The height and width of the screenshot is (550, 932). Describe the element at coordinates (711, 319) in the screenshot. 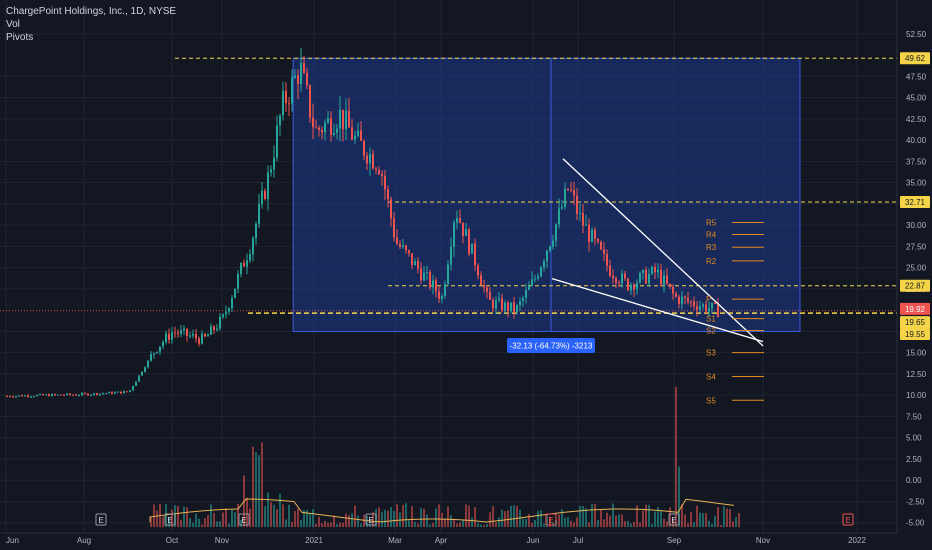

I see `pivot-label: S1` at that location.